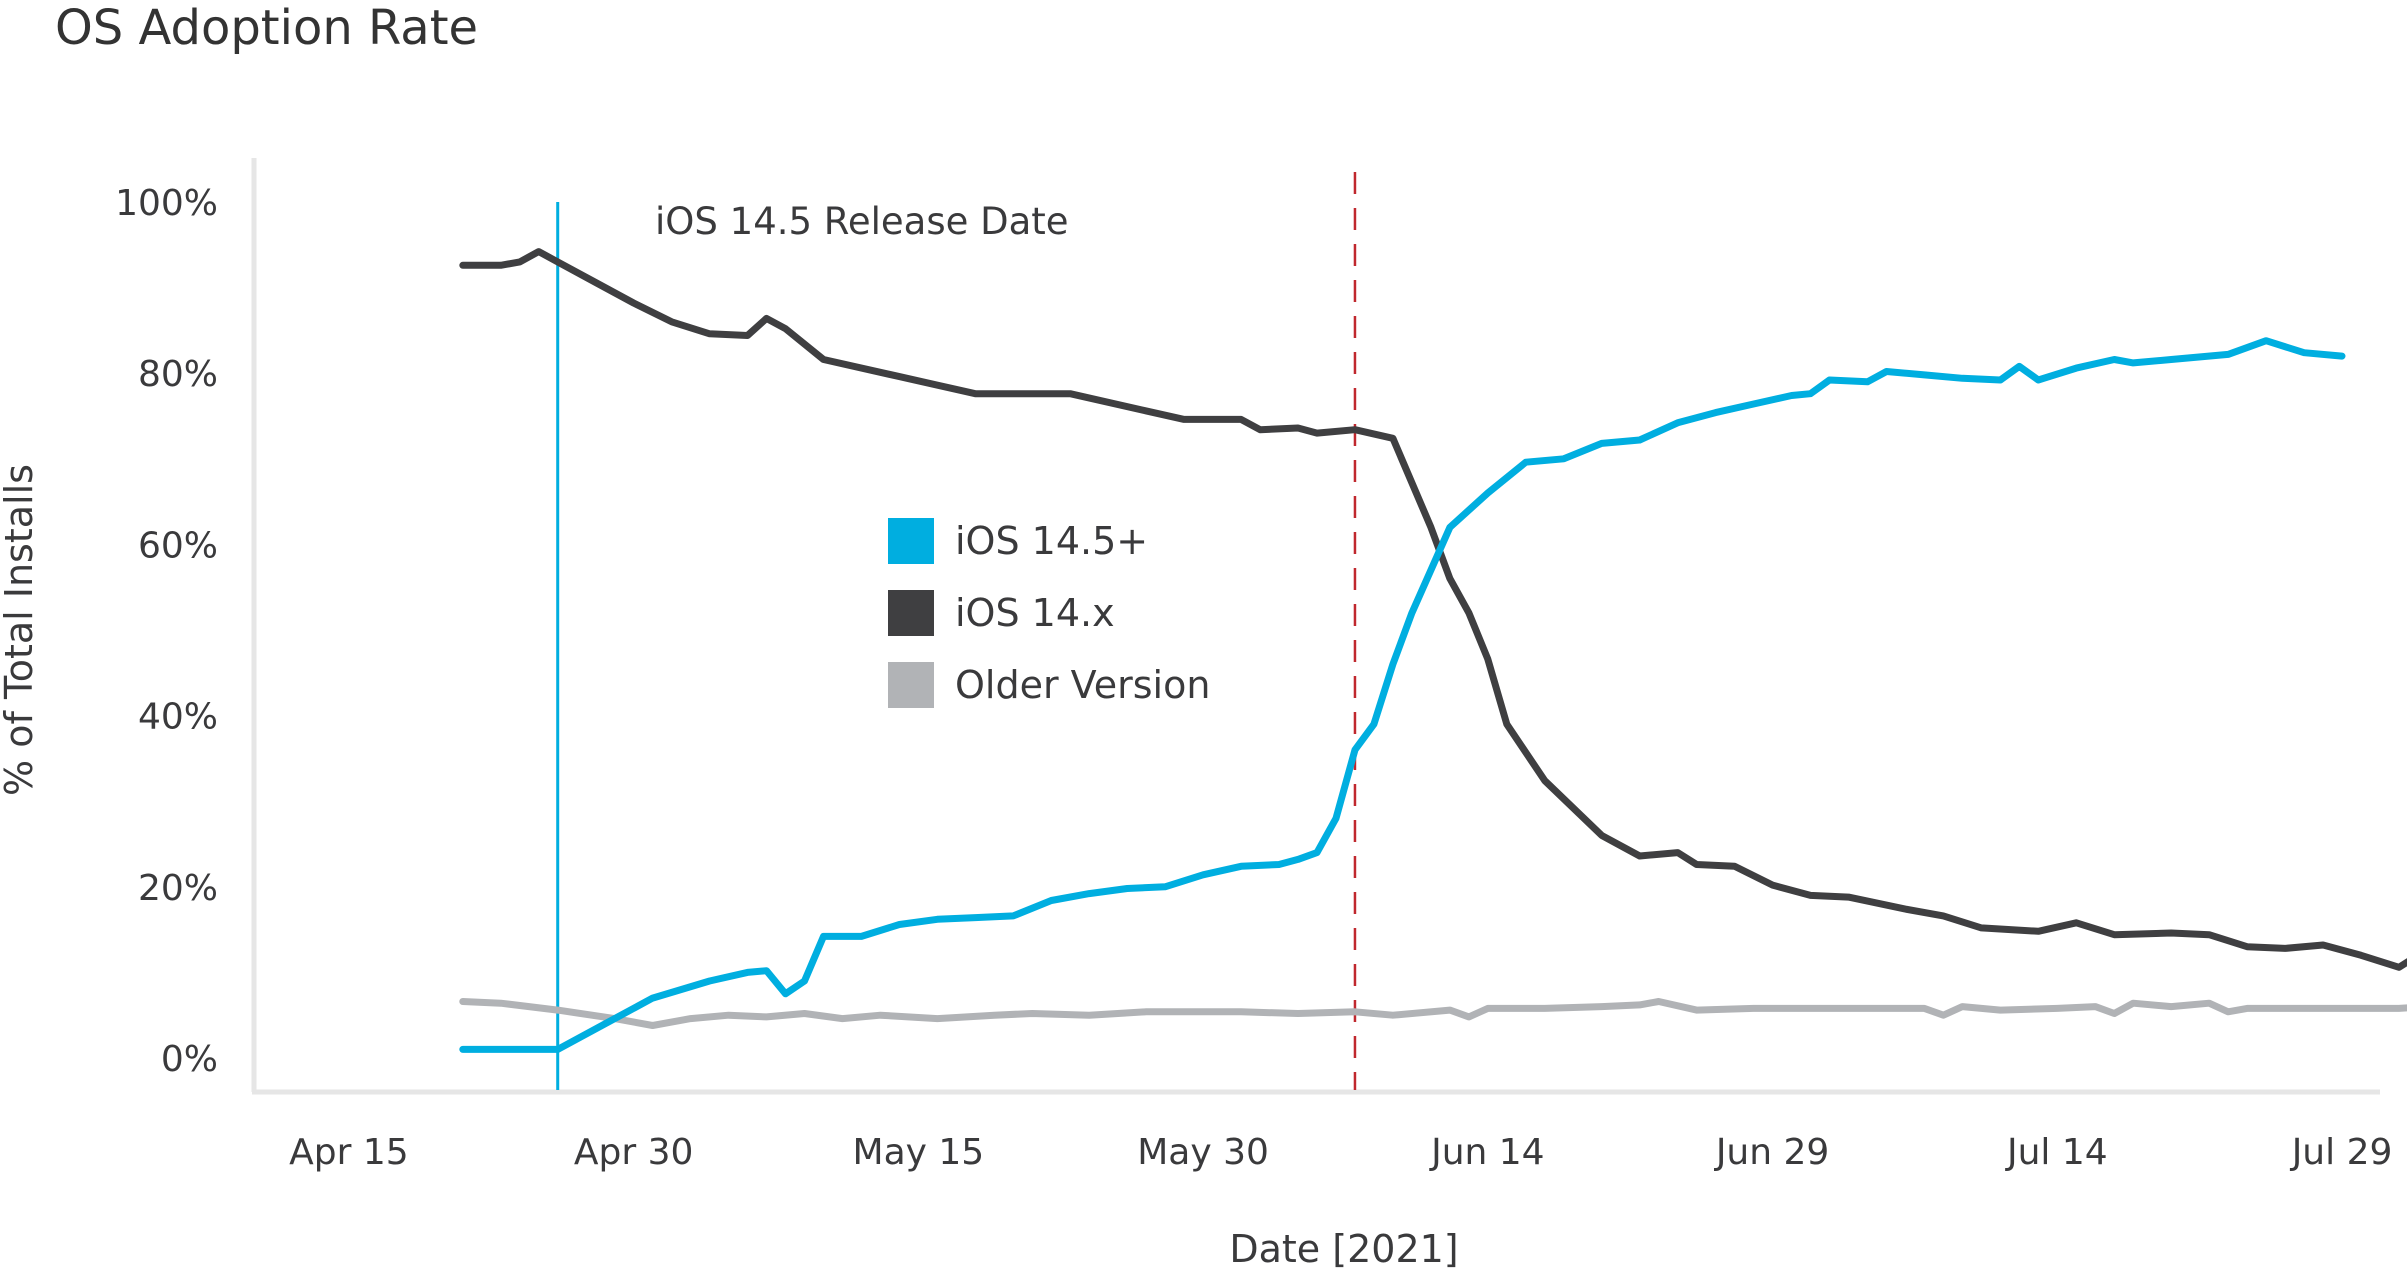 The height and width of the screenshot is (1275, 2407). What do you see at coordinates (919, 1152) in the screenshot?
I see `x-tick-label: May 15` at bounding box center [919, 1152].